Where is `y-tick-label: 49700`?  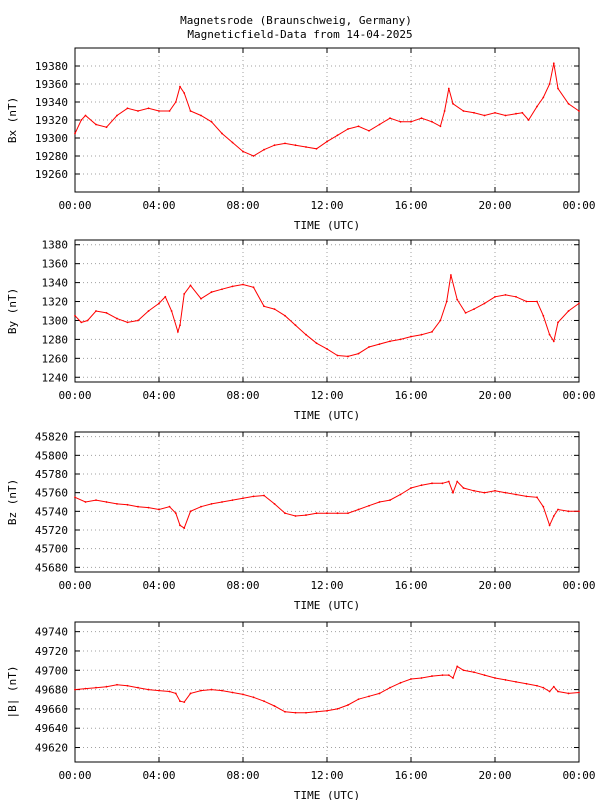 y-tick-label: 49700 is located at coordinates (51, 670).